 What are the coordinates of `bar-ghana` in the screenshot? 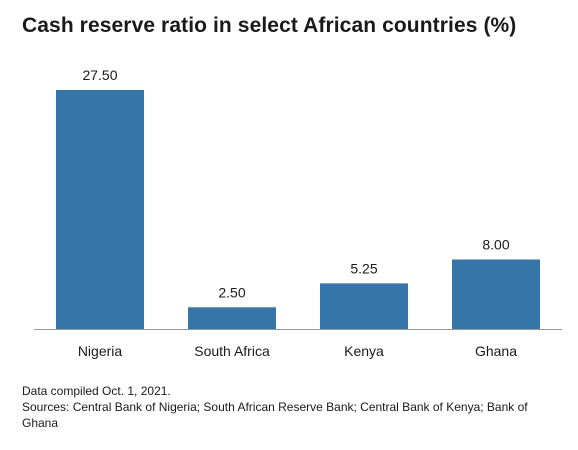 It's located at (496, 294).